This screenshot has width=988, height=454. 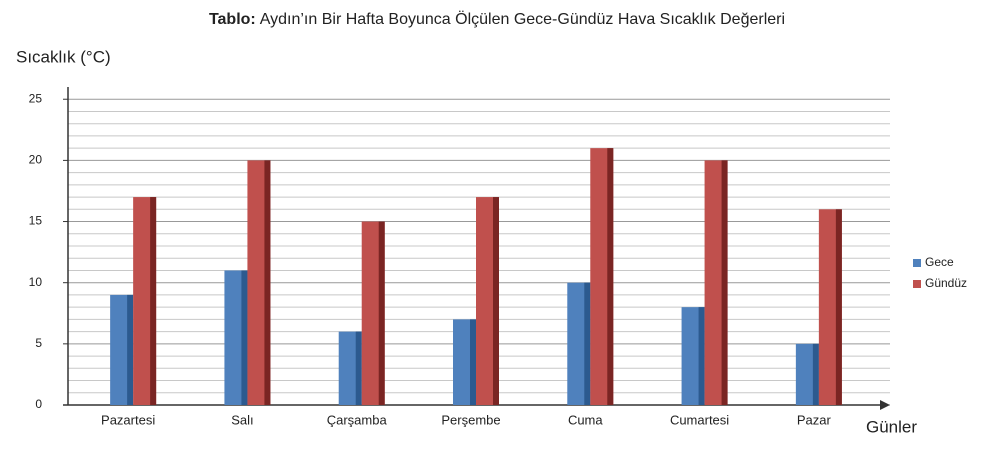 What do you see at coordinates (38, 404) in the screenshot?
I see `y-tick-label: 0` at bounding box center [38, 404].